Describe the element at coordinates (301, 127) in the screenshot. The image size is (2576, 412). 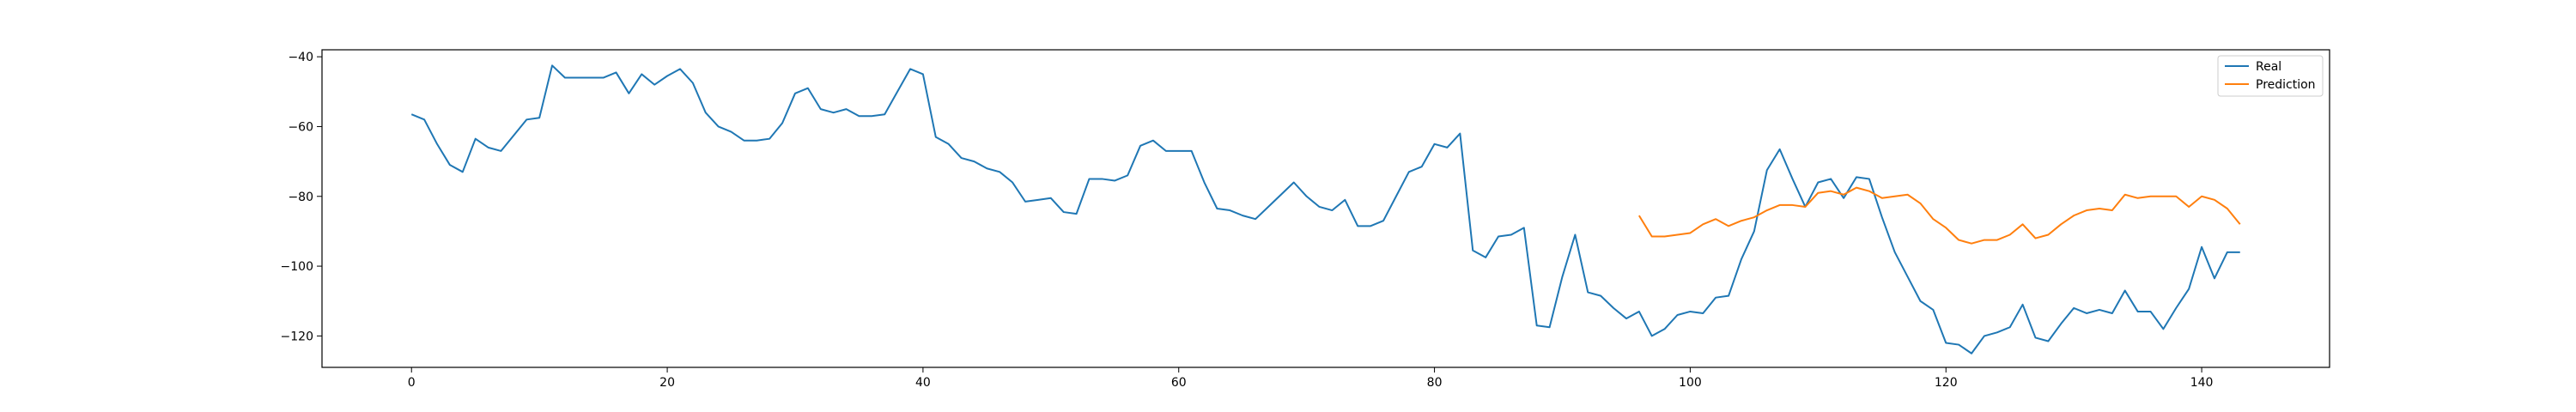
I see `y-tick-label: −60` at that location.